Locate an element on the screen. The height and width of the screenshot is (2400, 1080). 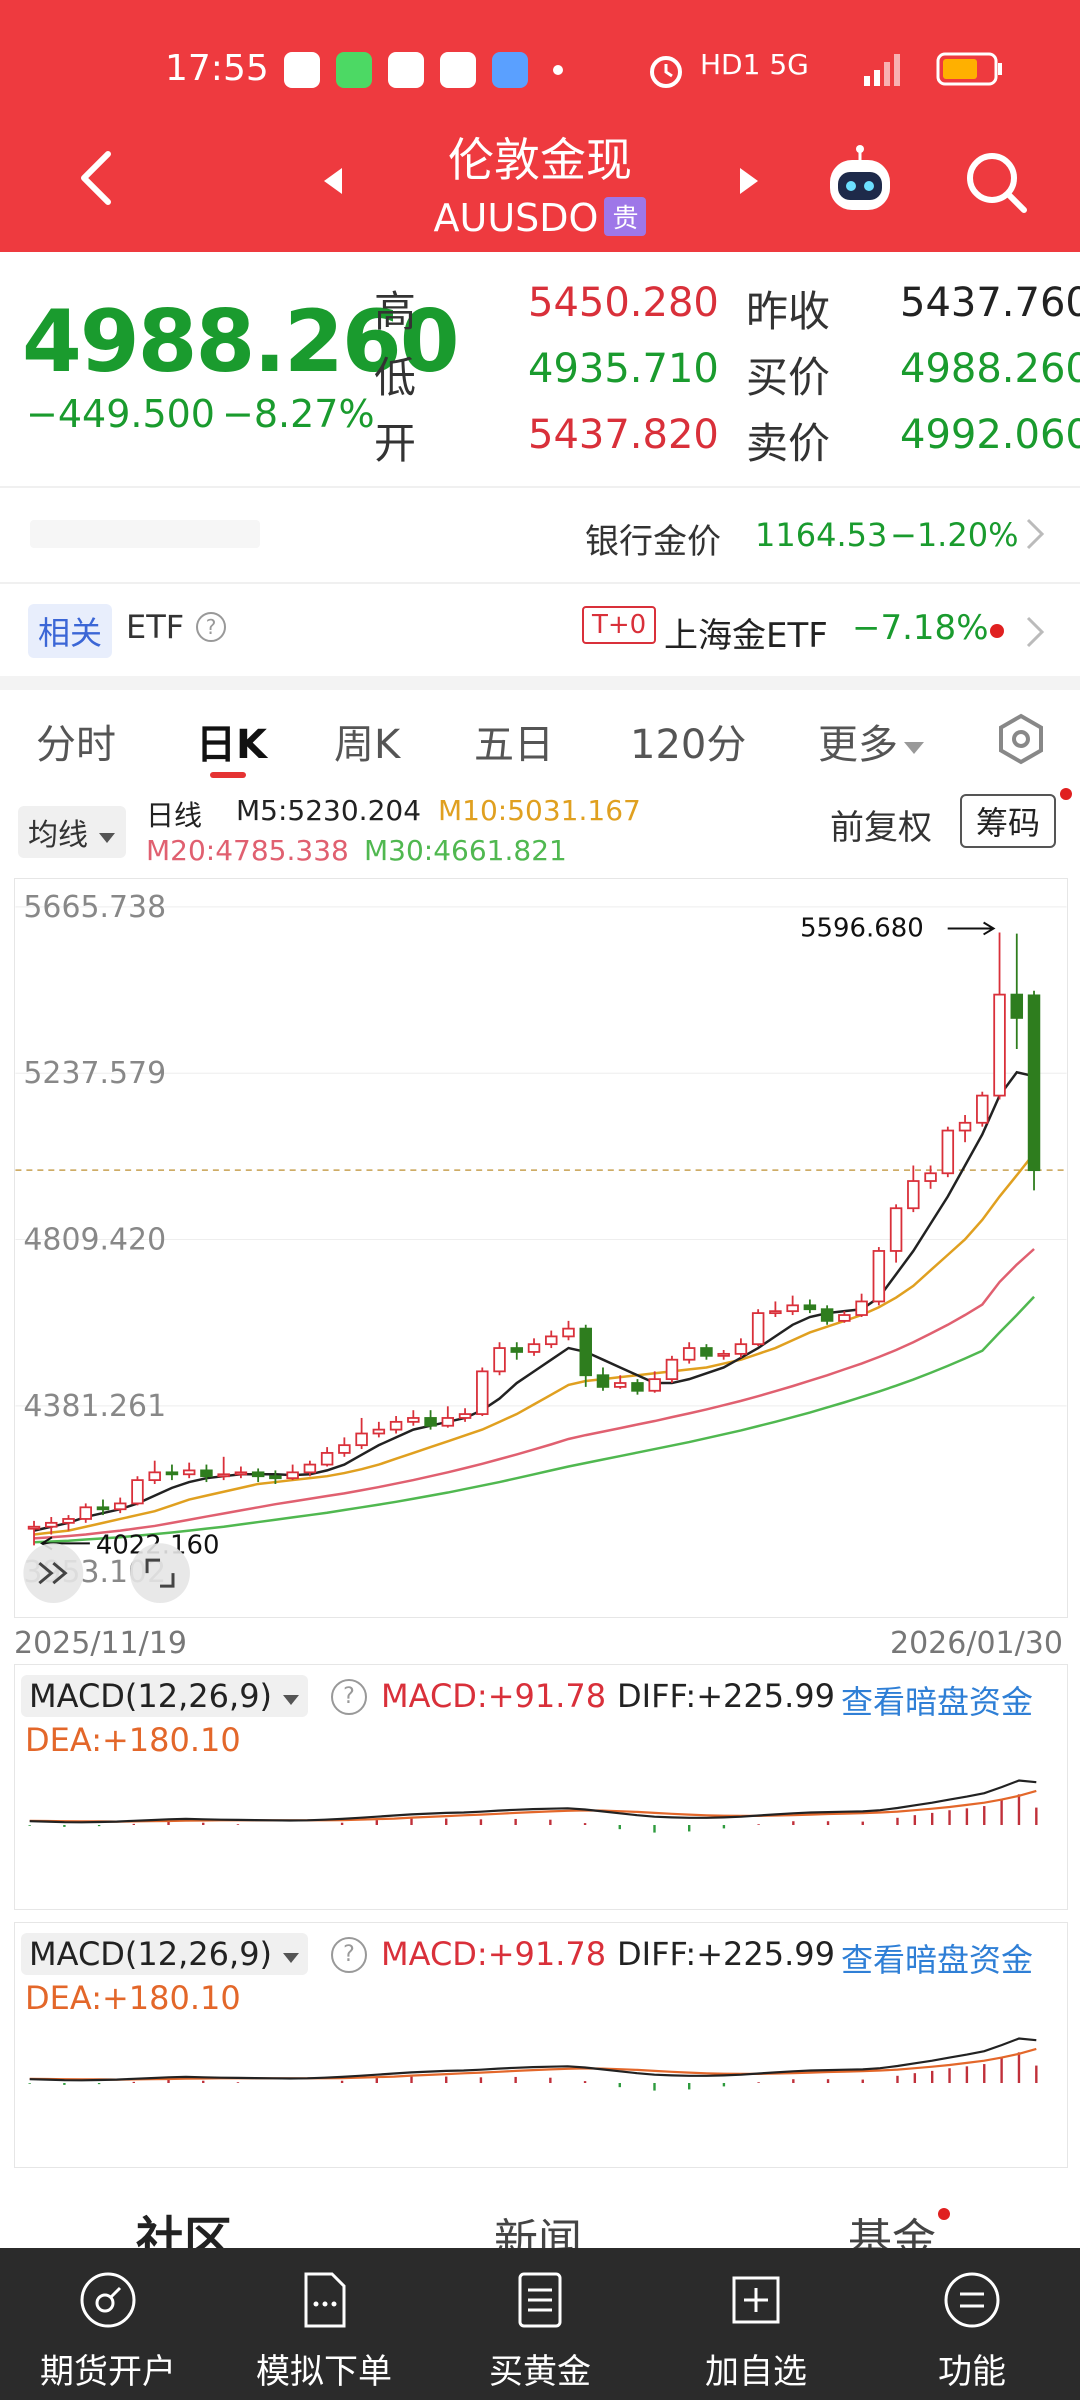
open-label: 开 is located at coordinates (395, 443).